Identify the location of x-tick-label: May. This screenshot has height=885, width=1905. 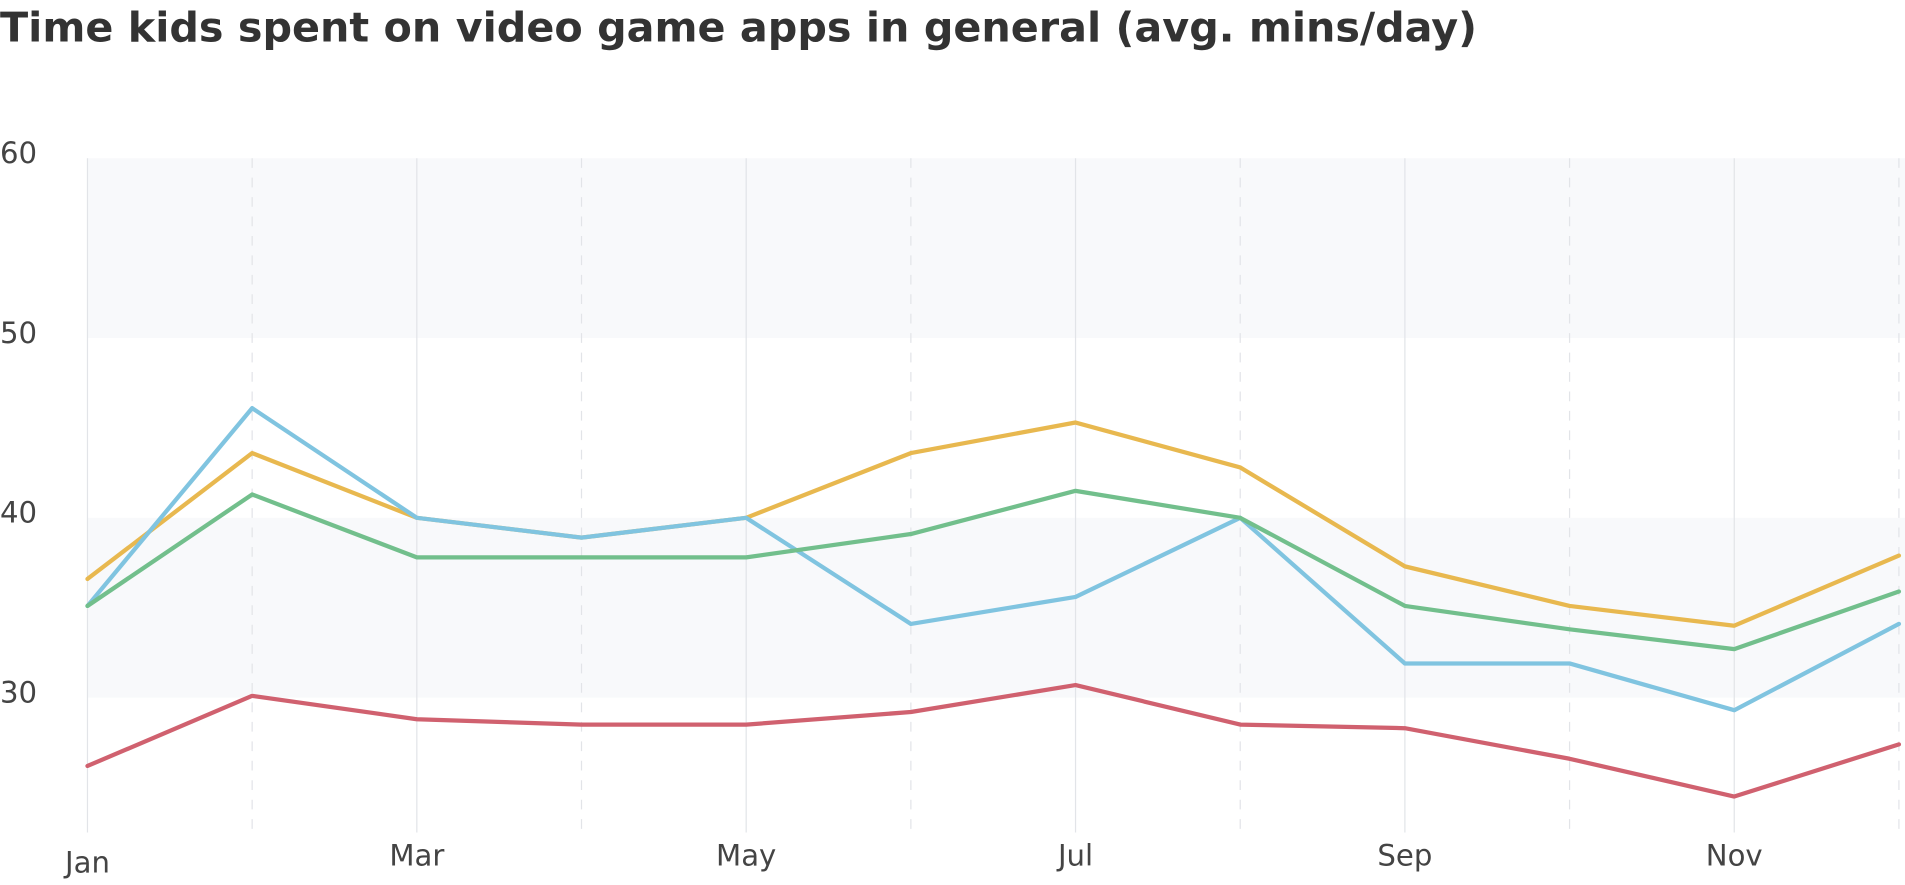
(746, 855).